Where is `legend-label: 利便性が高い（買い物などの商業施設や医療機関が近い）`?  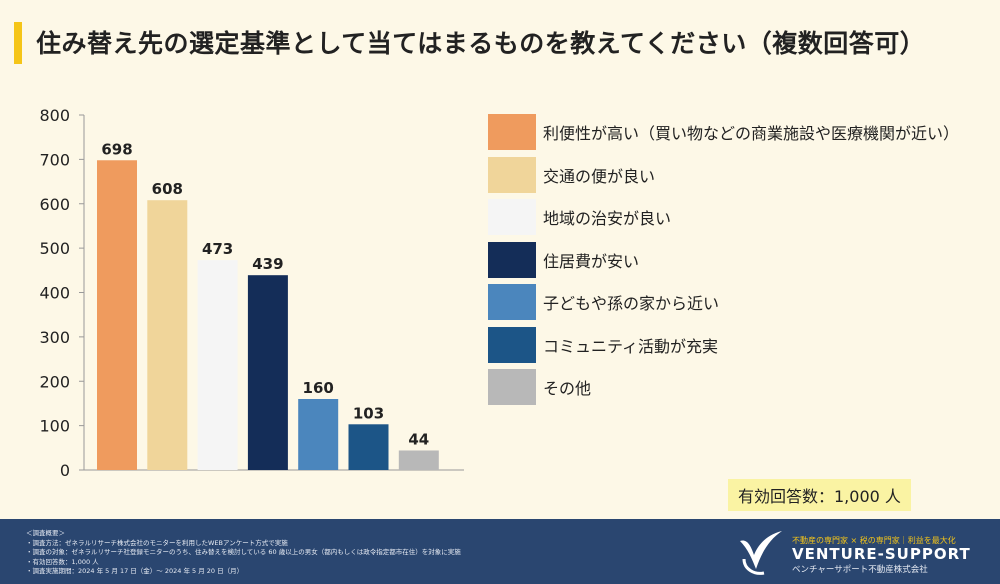
legend-label: 利便性が高い（買い物などの商業施設や医療機関が近い） is located at coordinates (751, 133).